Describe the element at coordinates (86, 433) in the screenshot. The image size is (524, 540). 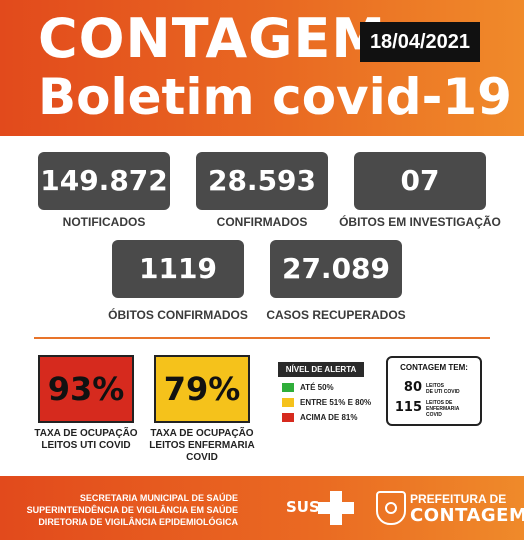
I see `occupancy-uti-label-line1: TAXA DE OCUPAÇÃO` at that location.